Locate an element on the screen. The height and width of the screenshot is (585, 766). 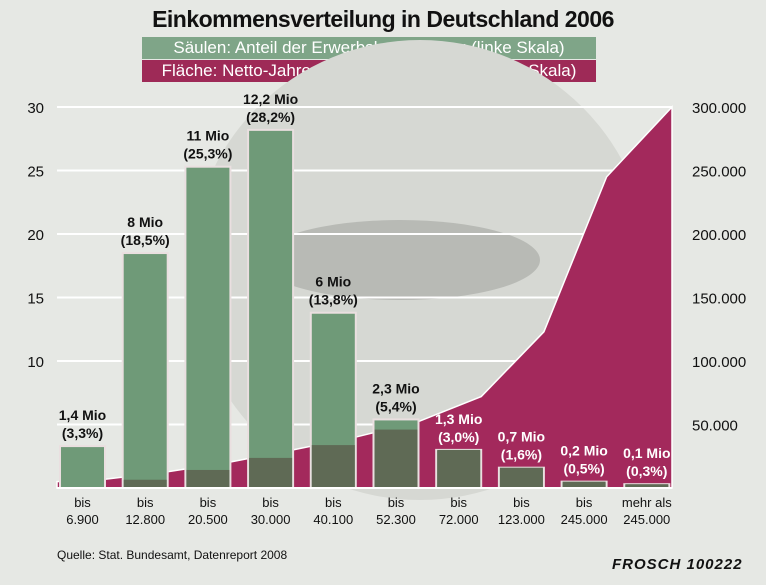
chart-title: Einkommensverteilung in Deutschland 2006 is located at coordinates (383, 19).